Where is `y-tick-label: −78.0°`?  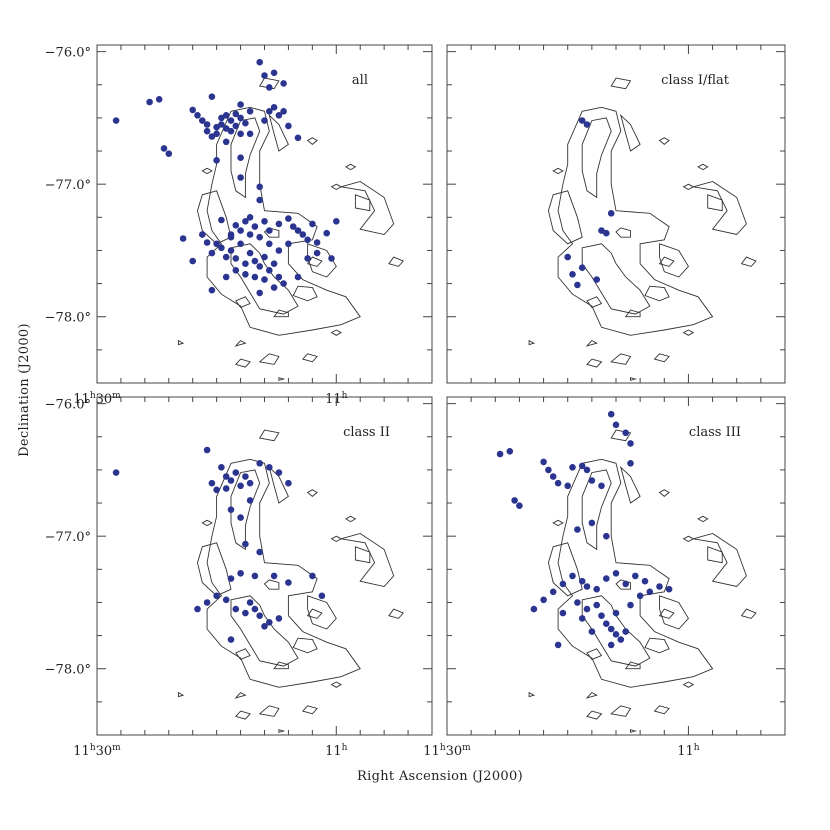 y-tick-label: −78.0° is located at coordinates (68, 318).